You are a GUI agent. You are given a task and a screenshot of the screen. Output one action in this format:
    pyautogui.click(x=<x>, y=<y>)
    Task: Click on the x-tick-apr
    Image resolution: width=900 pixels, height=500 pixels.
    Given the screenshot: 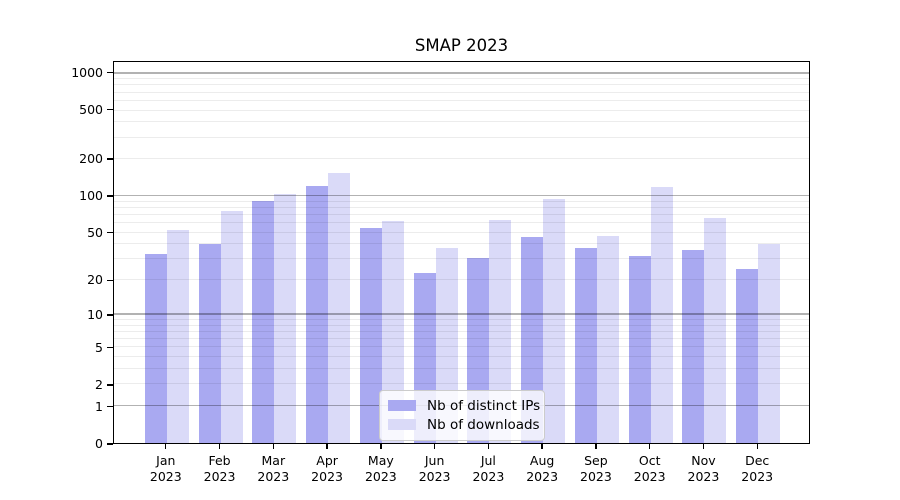 What is the action you would take?
    pyautogui.click(x=327, y=446)
    